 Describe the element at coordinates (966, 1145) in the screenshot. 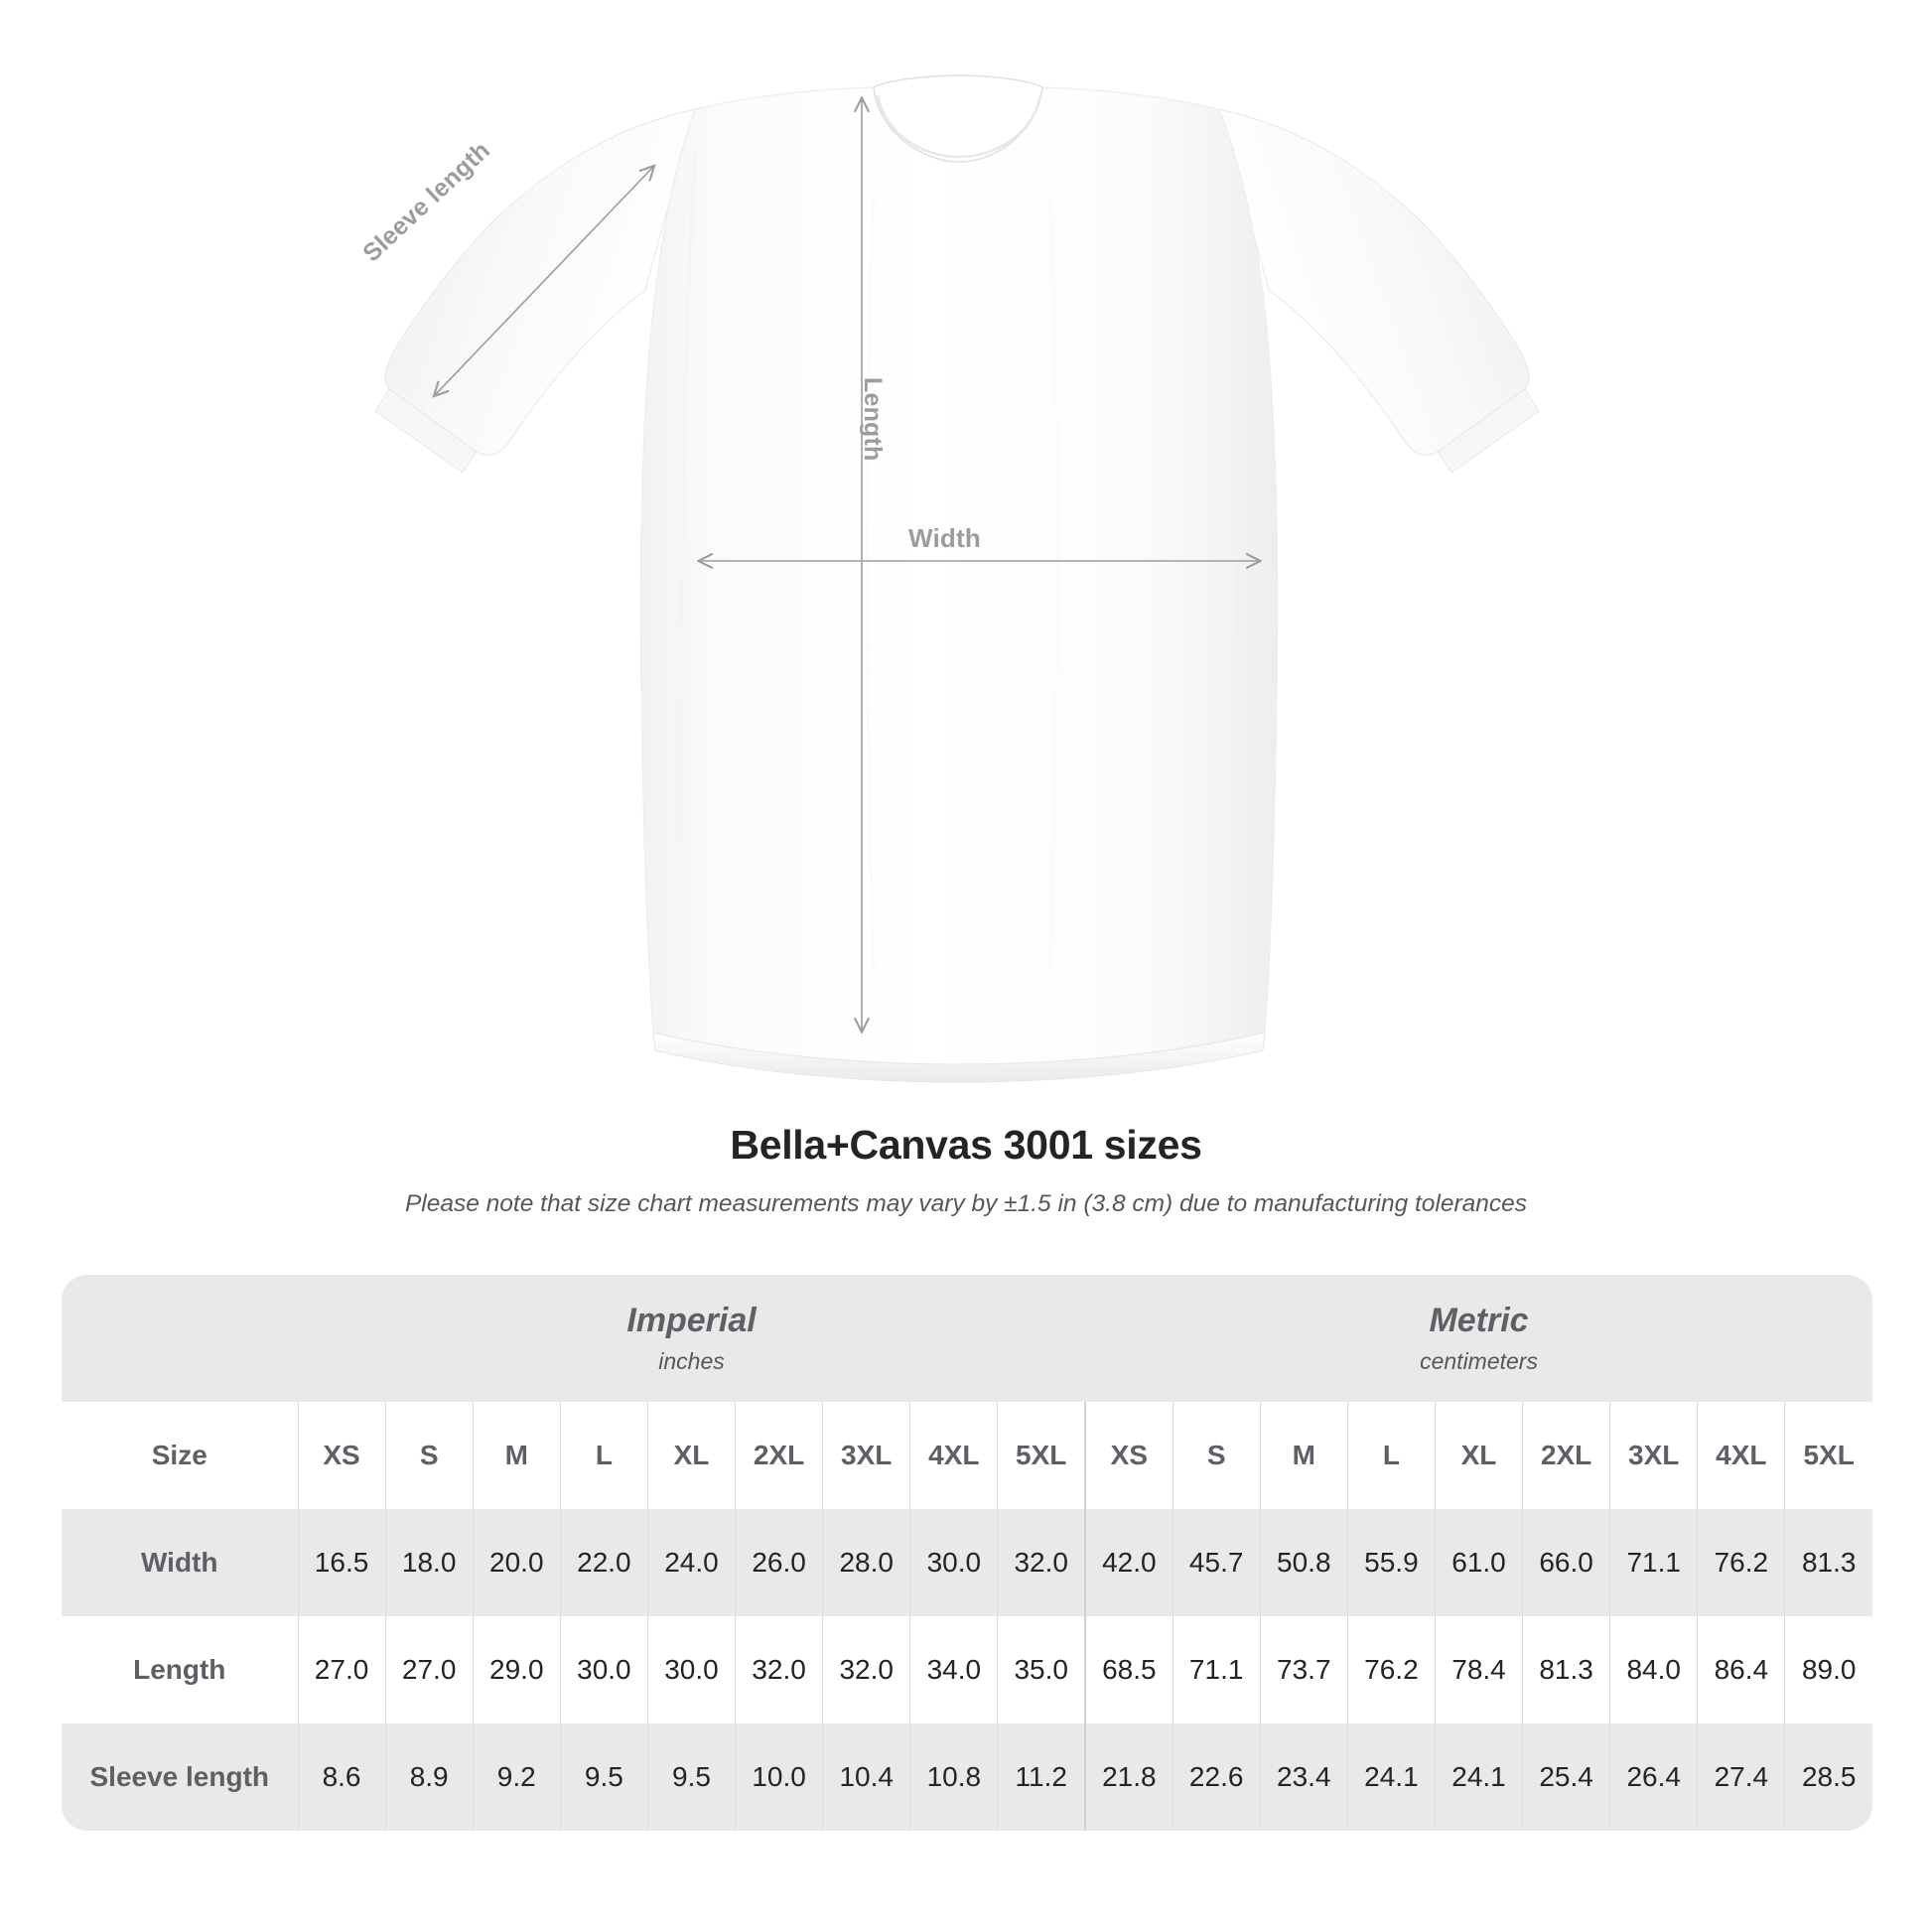

I see `page-title: Bella+Canvas 3001 sizes` at that location.